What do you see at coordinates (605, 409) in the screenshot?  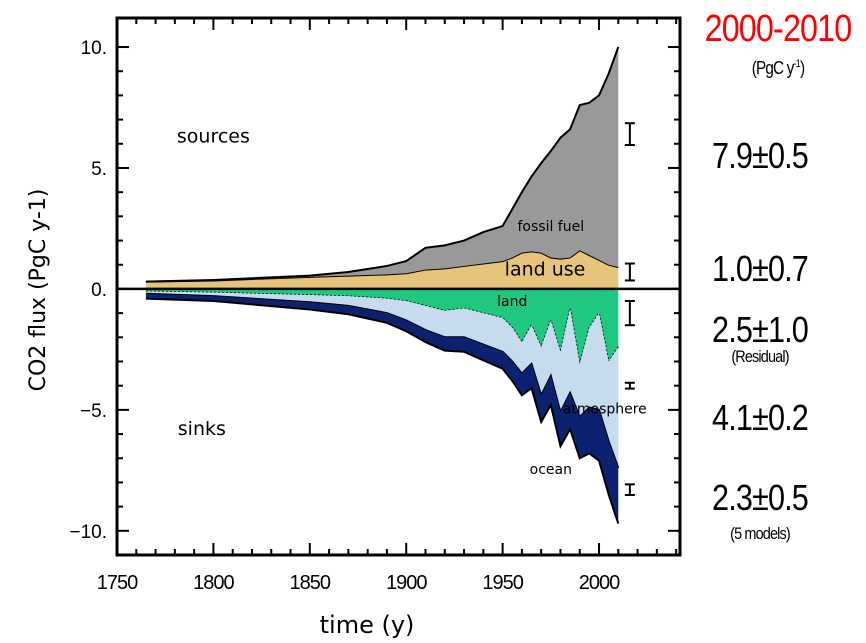 I see `label-atmosphere: atmosphere` at bounding box center [605, 409].